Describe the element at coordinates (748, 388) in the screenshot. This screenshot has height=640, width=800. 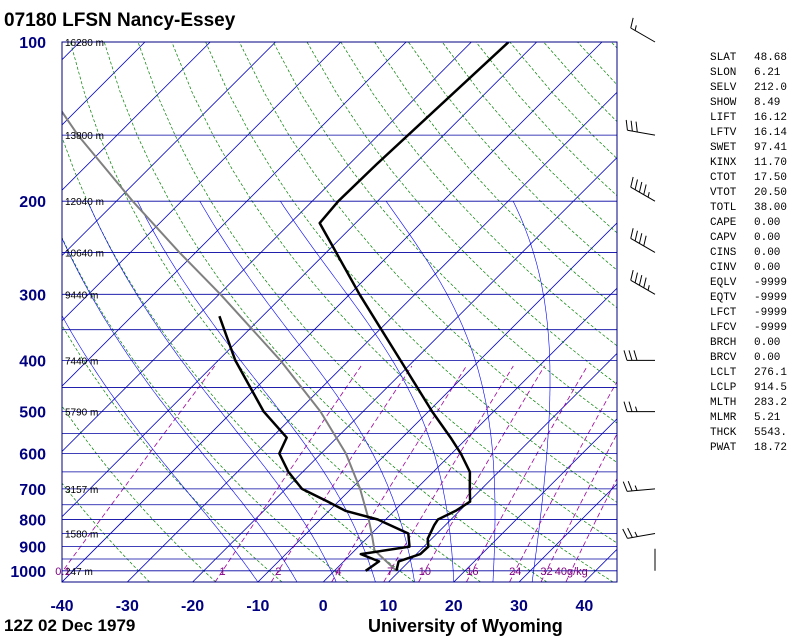
I see `index-row: LCLP 914.5` at that location.